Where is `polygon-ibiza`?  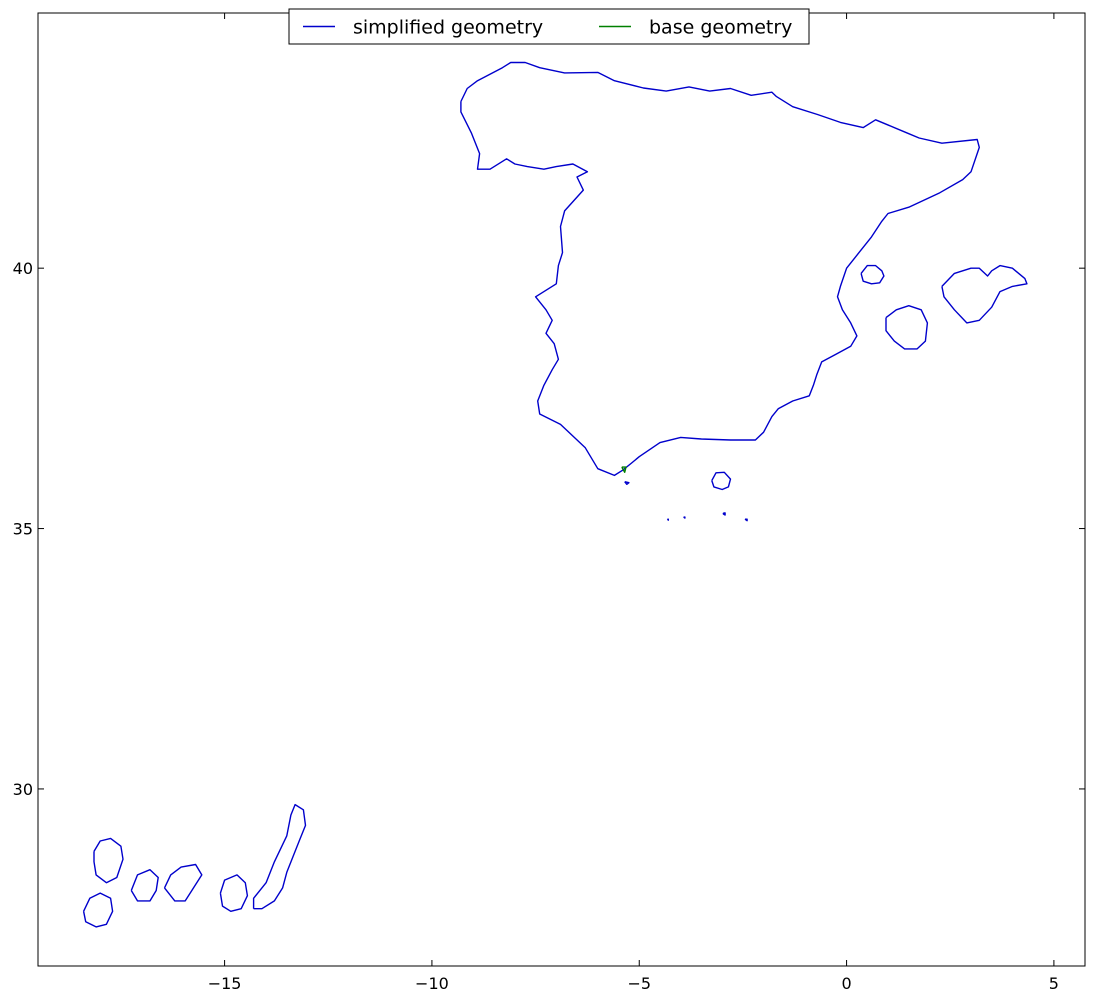 polygon-ibiza is located at coordinates (907, 327).